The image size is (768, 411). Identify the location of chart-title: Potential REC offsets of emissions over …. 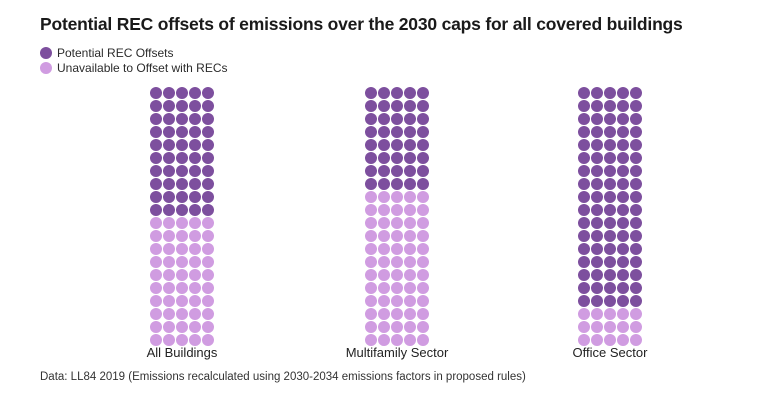
(361, 24).